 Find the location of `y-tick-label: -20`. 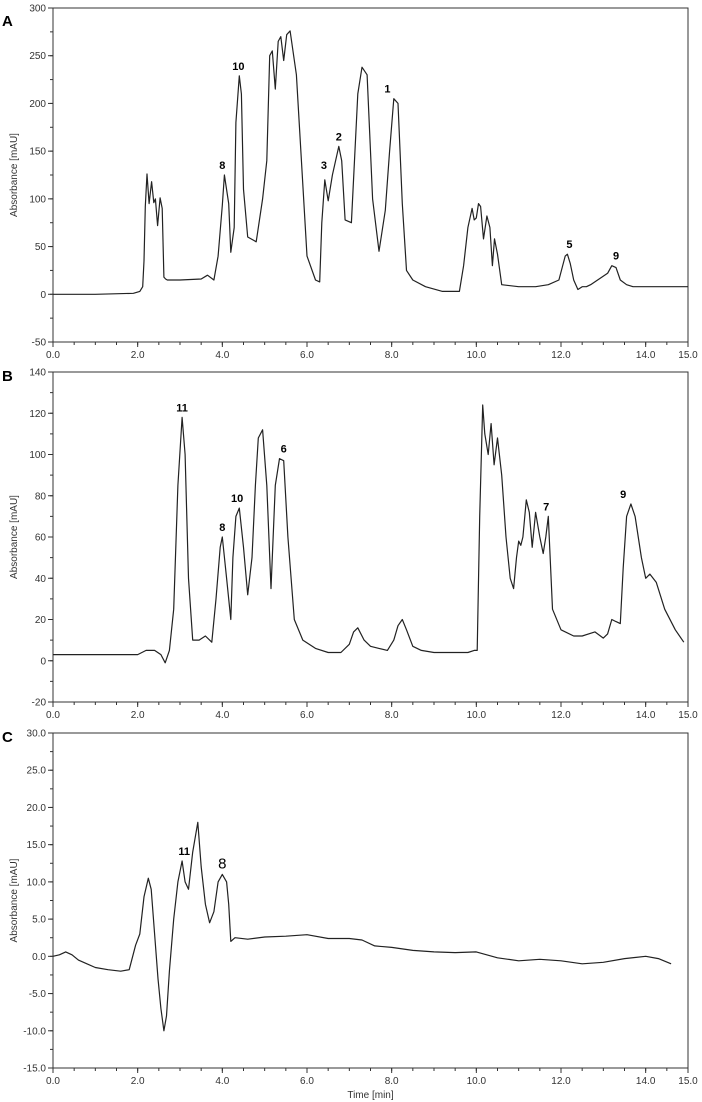

y-tick-label: -20 is located at coordinates (39, 703).